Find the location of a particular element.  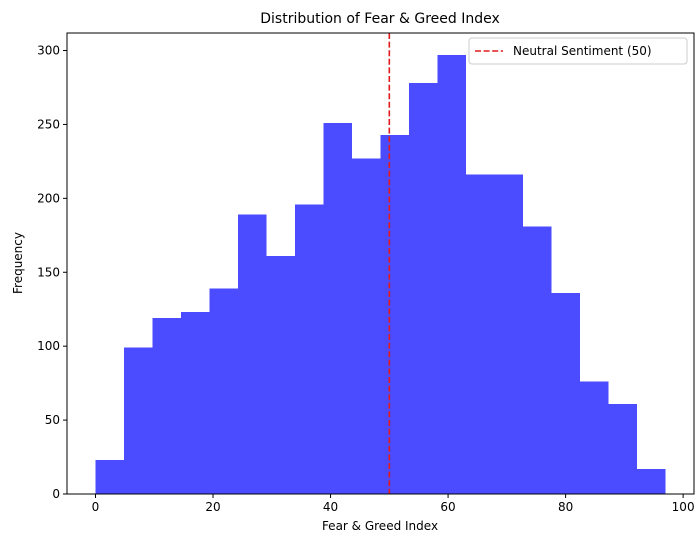

y-tick-label: 300 is located at coordinates (48, 51).